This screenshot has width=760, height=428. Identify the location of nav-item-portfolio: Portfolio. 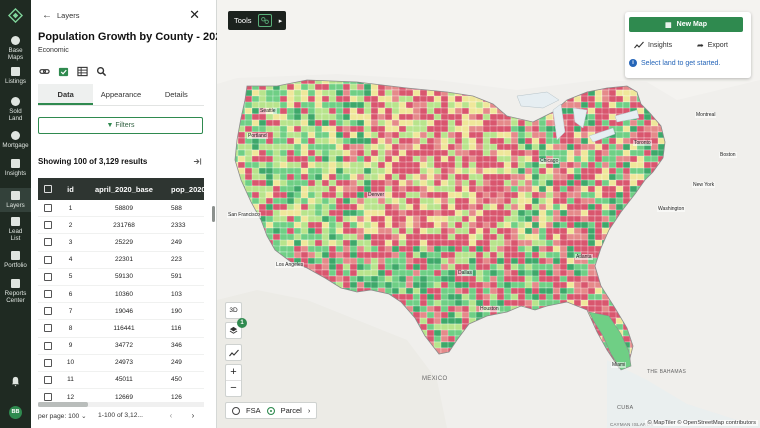
(15, 260).